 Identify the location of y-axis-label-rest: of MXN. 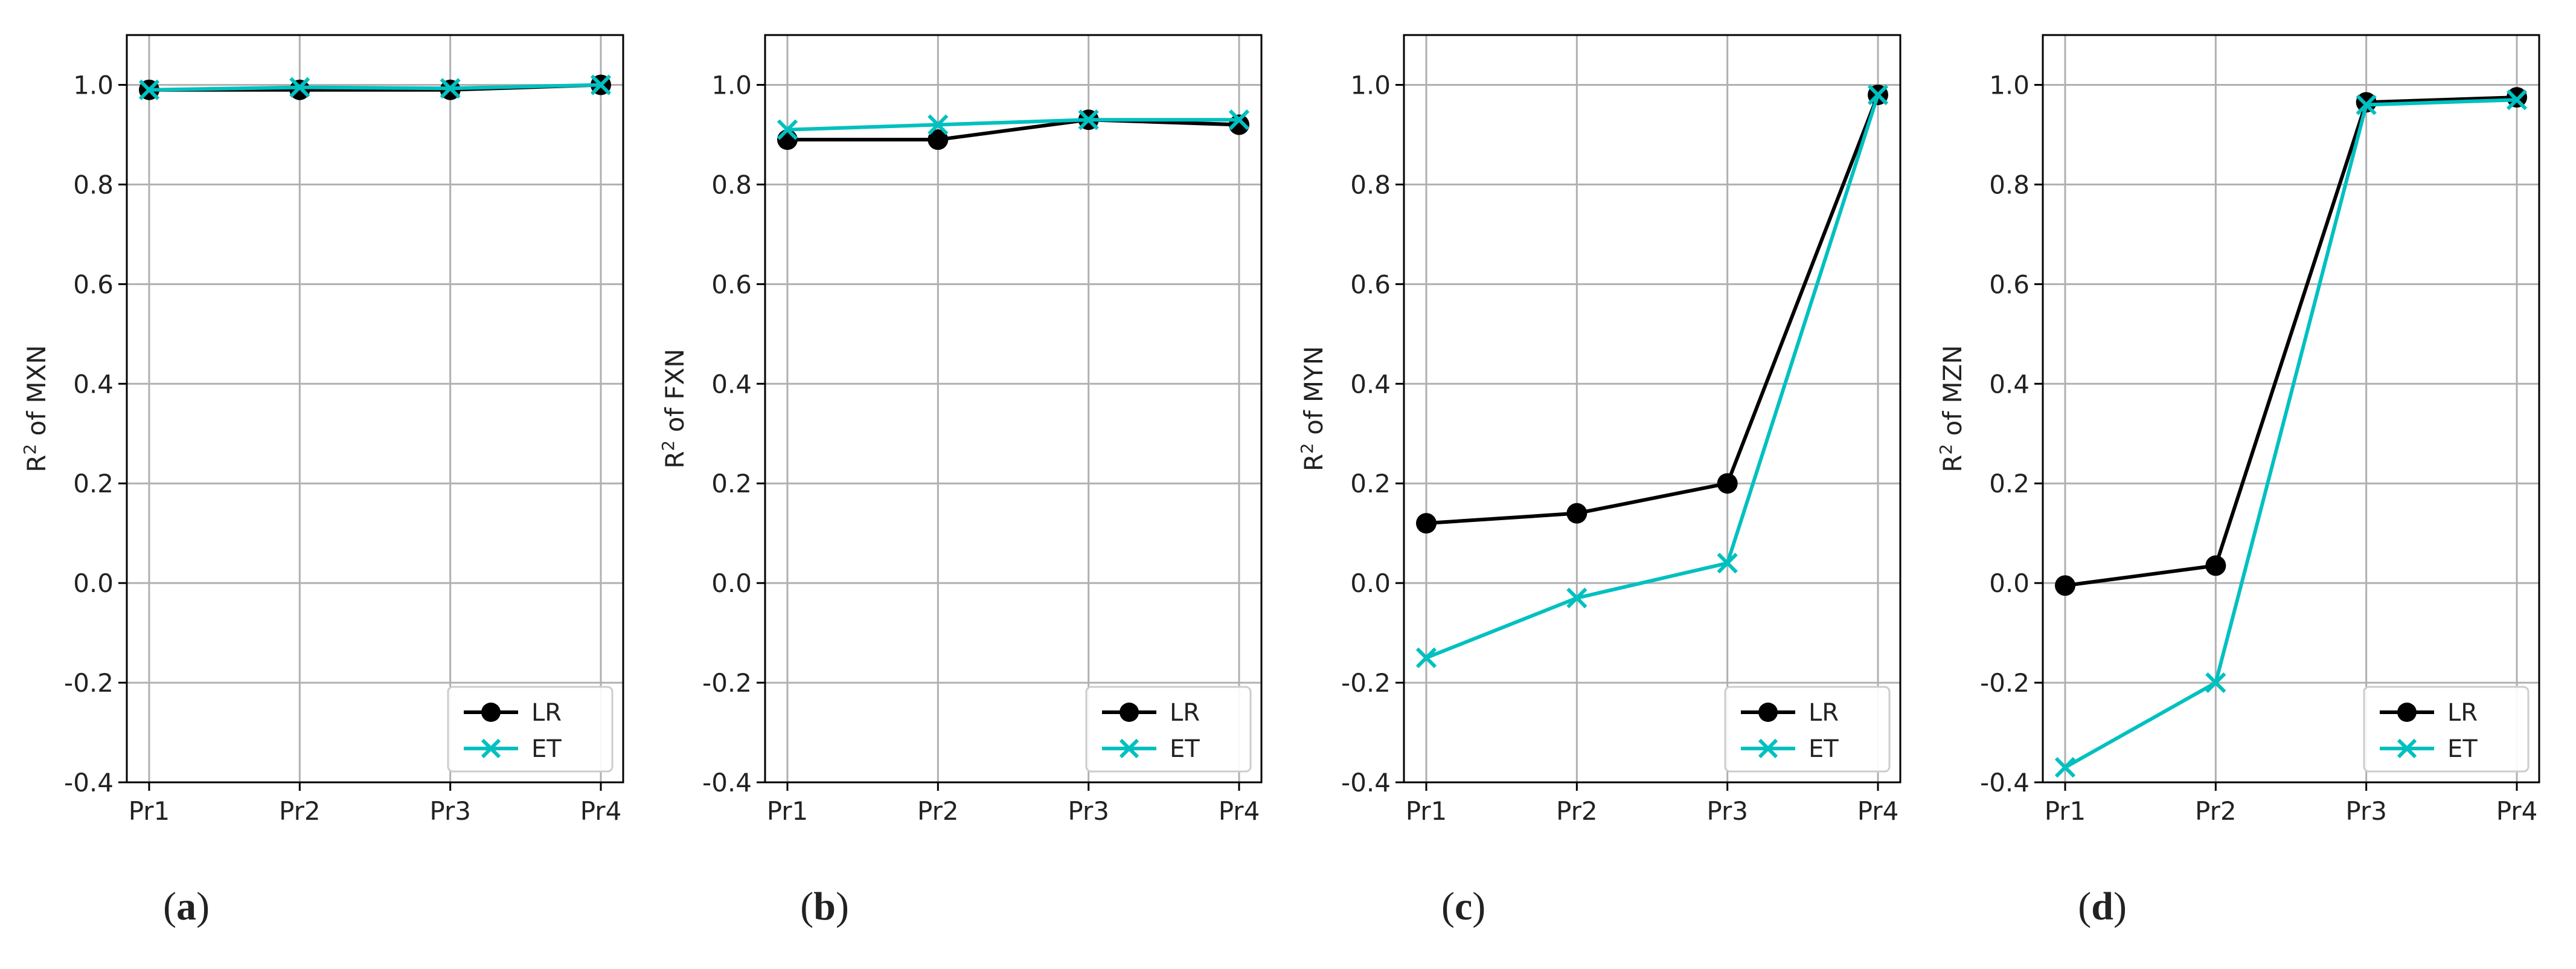
(36, 394).